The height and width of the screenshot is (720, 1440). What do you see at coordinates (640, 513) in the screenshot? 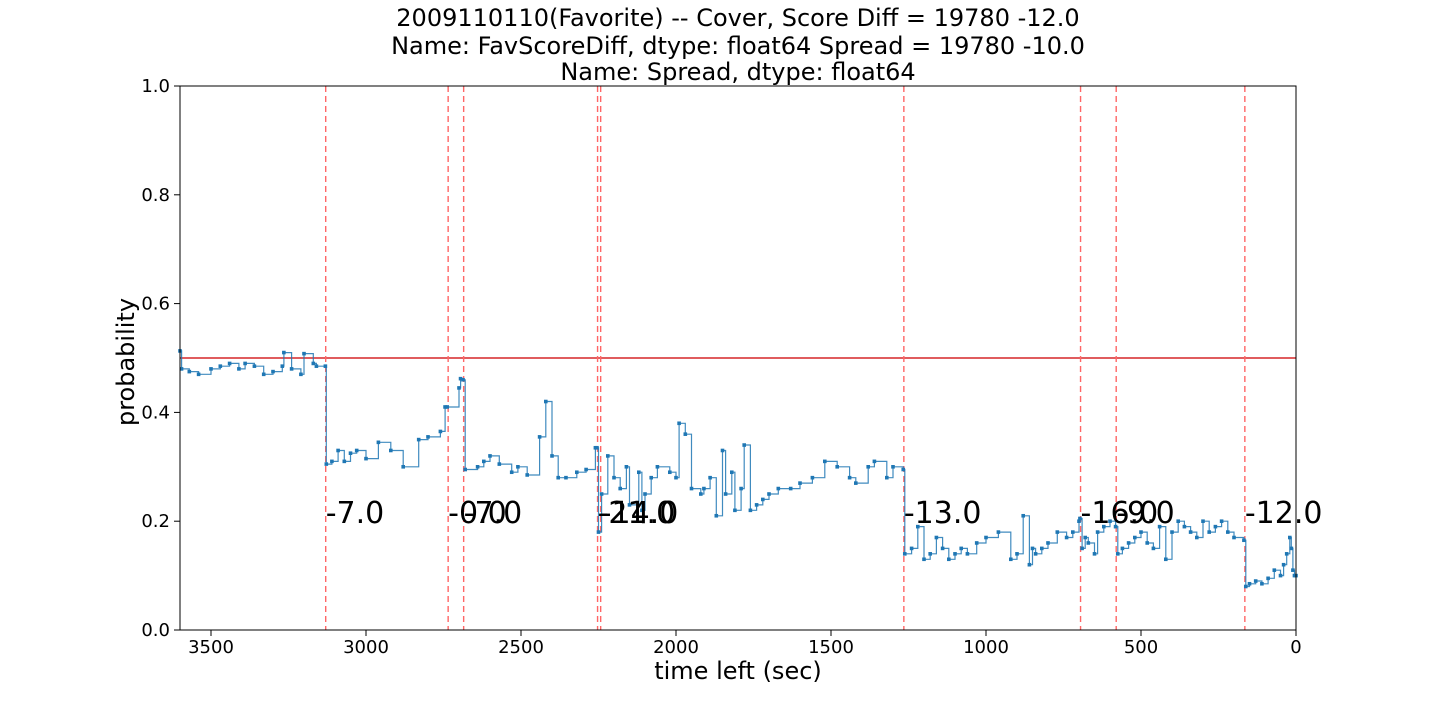
I see `event-label-4: -14.0` at bounding box center [640, 513].